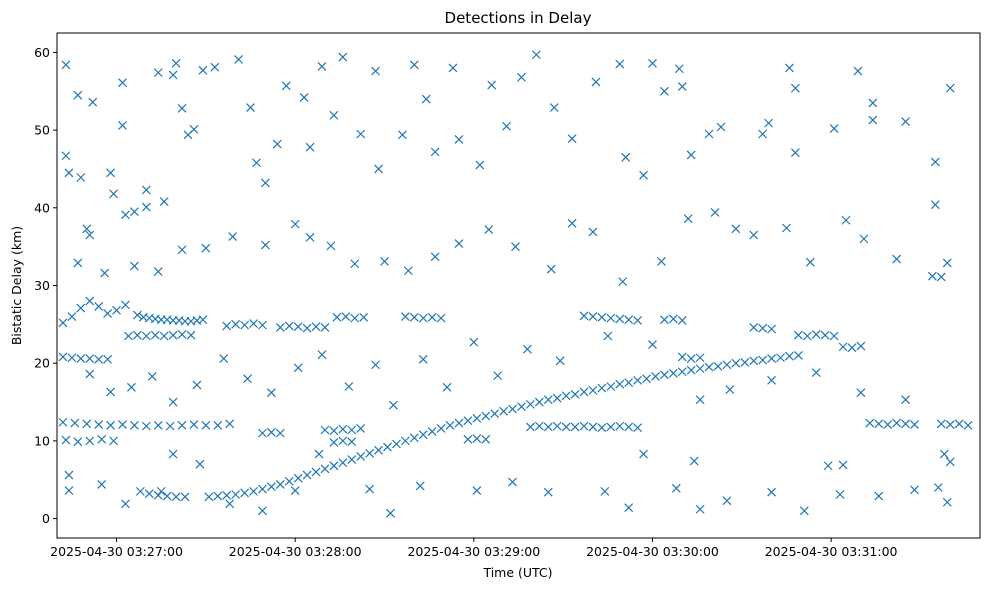  I want to click on y-tick-label: 0, so click(46, 518).